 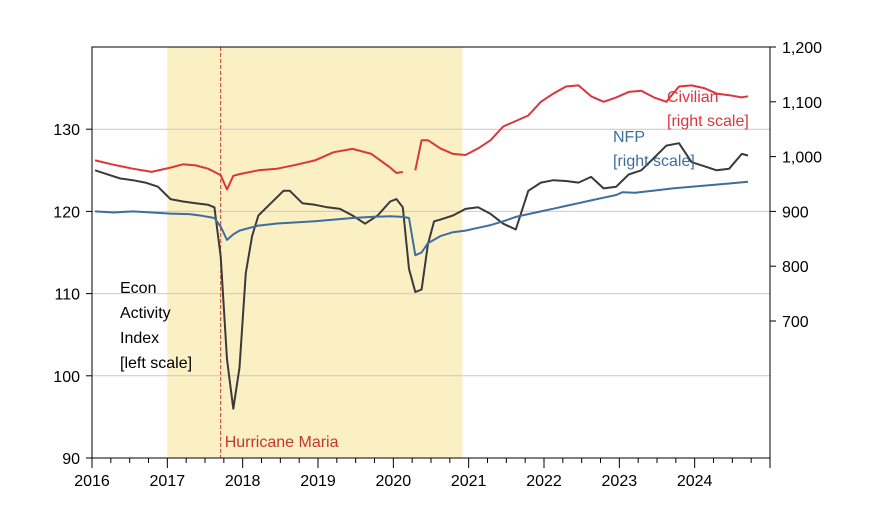 I want to click on left-tick-label: 90, so click(x=71, y=459).